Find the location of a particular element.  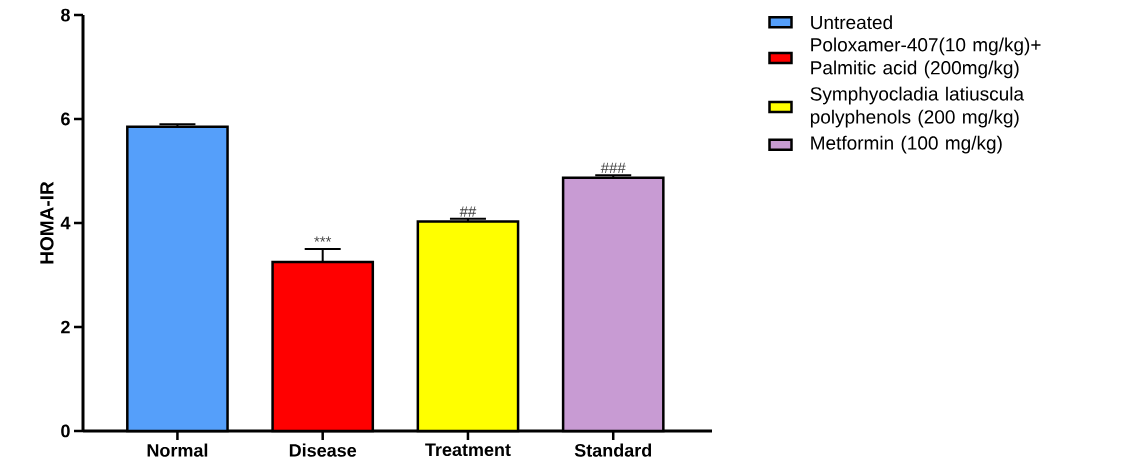

annotation: ## is located at coordinates (468, 211).